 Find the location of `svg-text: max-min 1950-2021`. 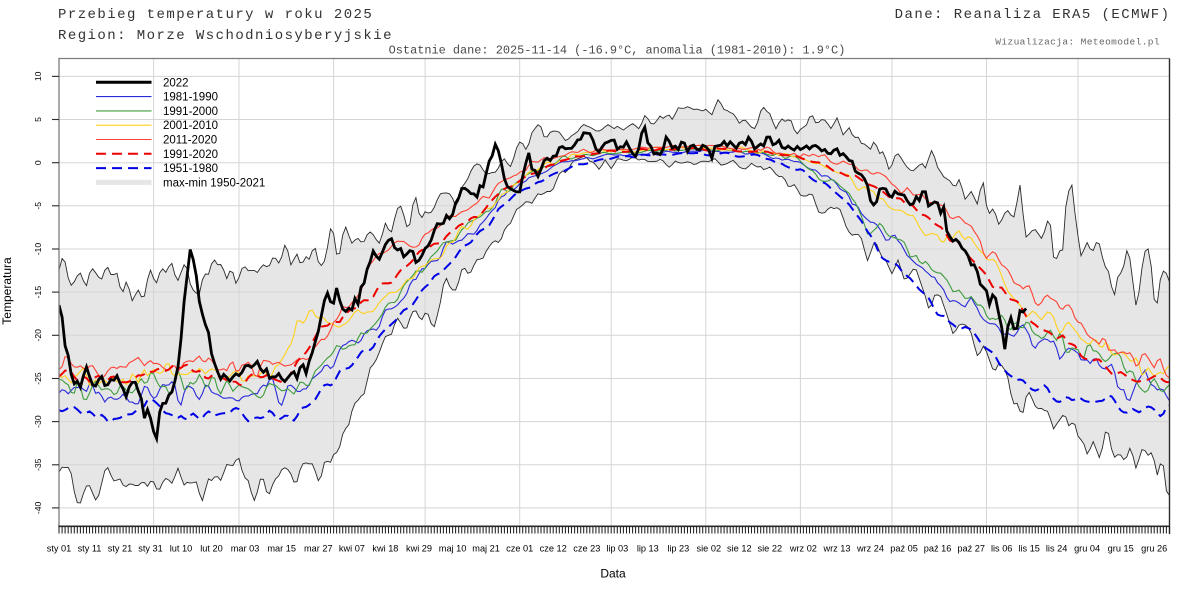

svg-text: max-min 1950-2021 is located at coordinates (214, 183).